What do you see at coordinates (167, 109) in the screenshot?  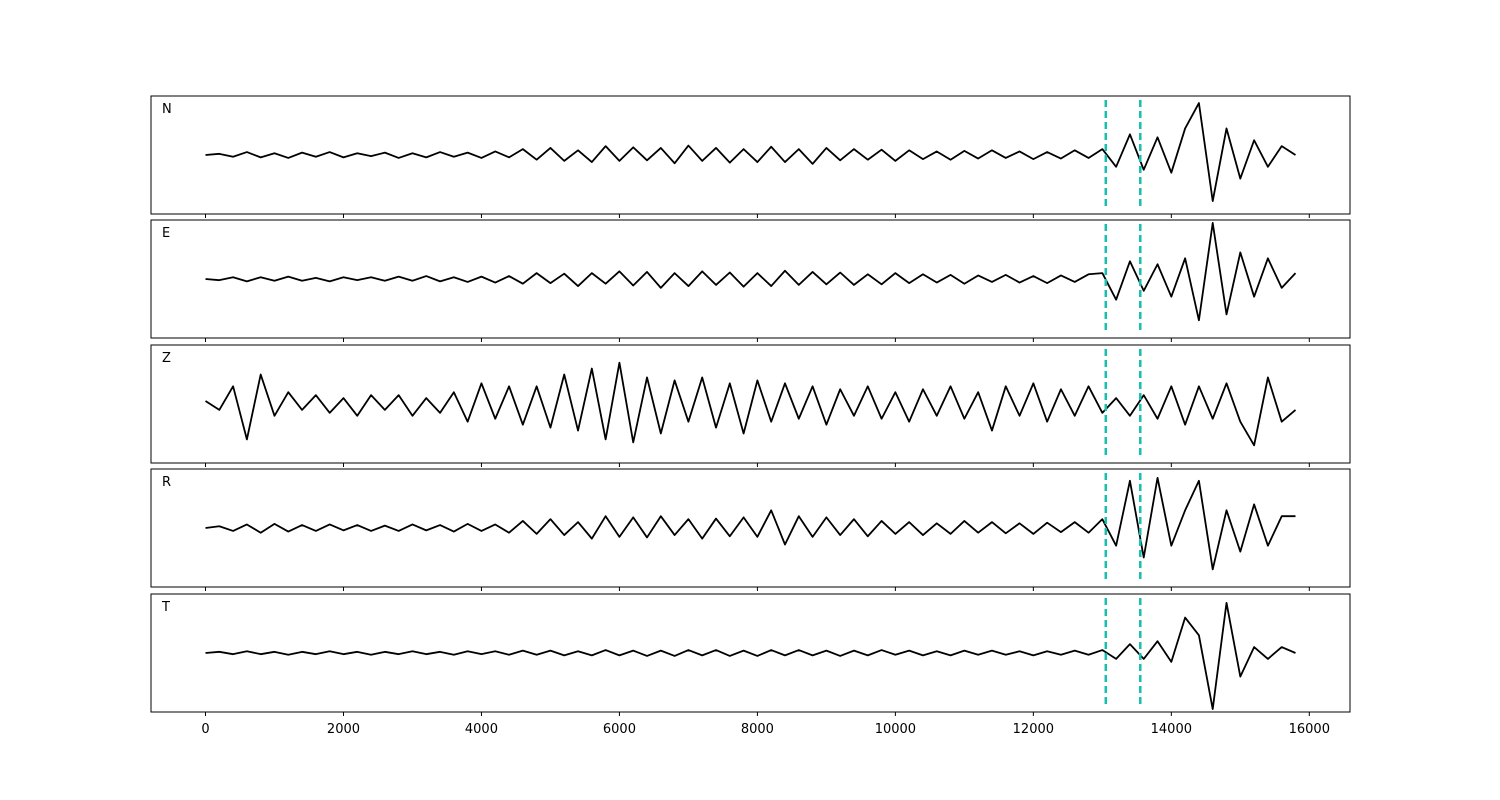 I see `panel-label: N` at bounding box center [167, 109].